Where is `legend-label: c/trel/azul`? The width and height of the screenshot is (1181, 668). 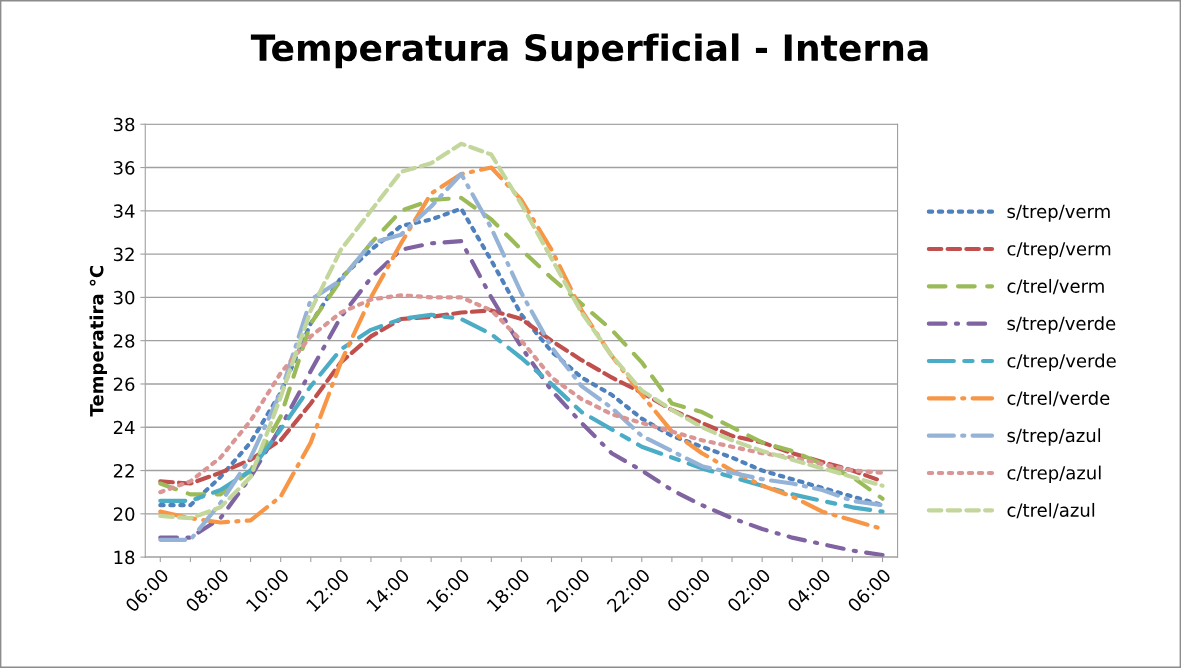 legend-label: c/trel/azul is located at coordinates (1051, 510).